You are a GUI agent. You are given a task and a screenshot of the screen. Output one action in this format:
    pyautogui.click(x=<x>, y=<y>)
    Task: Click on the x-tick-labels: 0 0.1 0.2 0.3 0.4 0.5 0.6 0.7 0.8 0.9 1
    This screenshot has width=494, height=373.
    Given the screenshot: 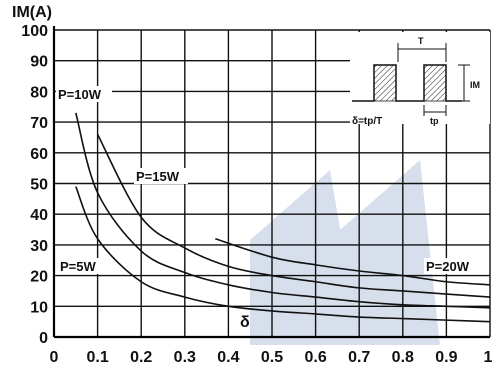 What is the action you would take?
    pyautogui.click(x=271, y=357)
    